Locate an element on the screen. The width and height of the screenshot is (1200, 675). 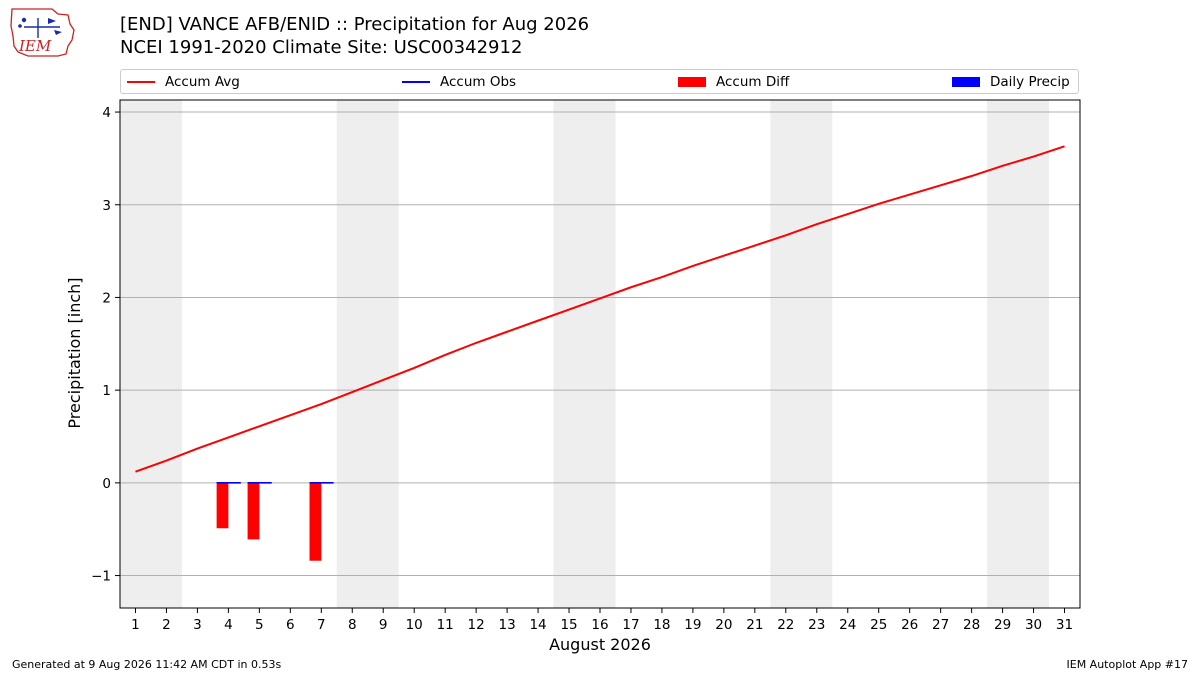
legend-item-accum-diff: Accum Diff is located at coordinates (733, 82).